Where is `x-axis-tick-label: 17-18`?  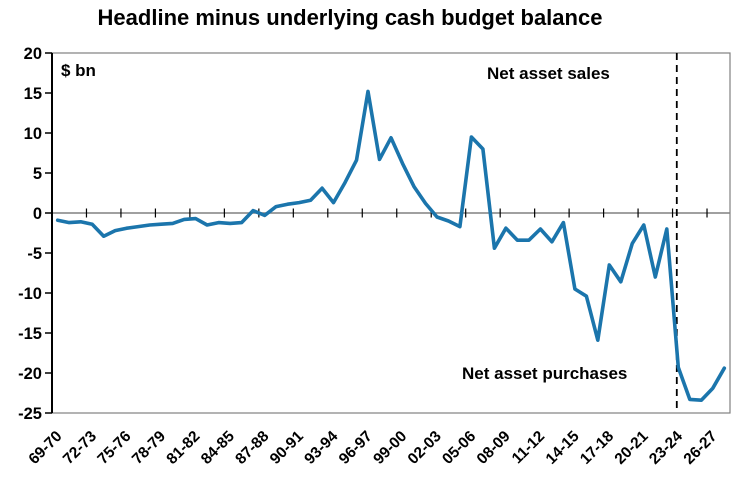
x-axis-tick-label: 17-18 is located at coordinates (597, 448).